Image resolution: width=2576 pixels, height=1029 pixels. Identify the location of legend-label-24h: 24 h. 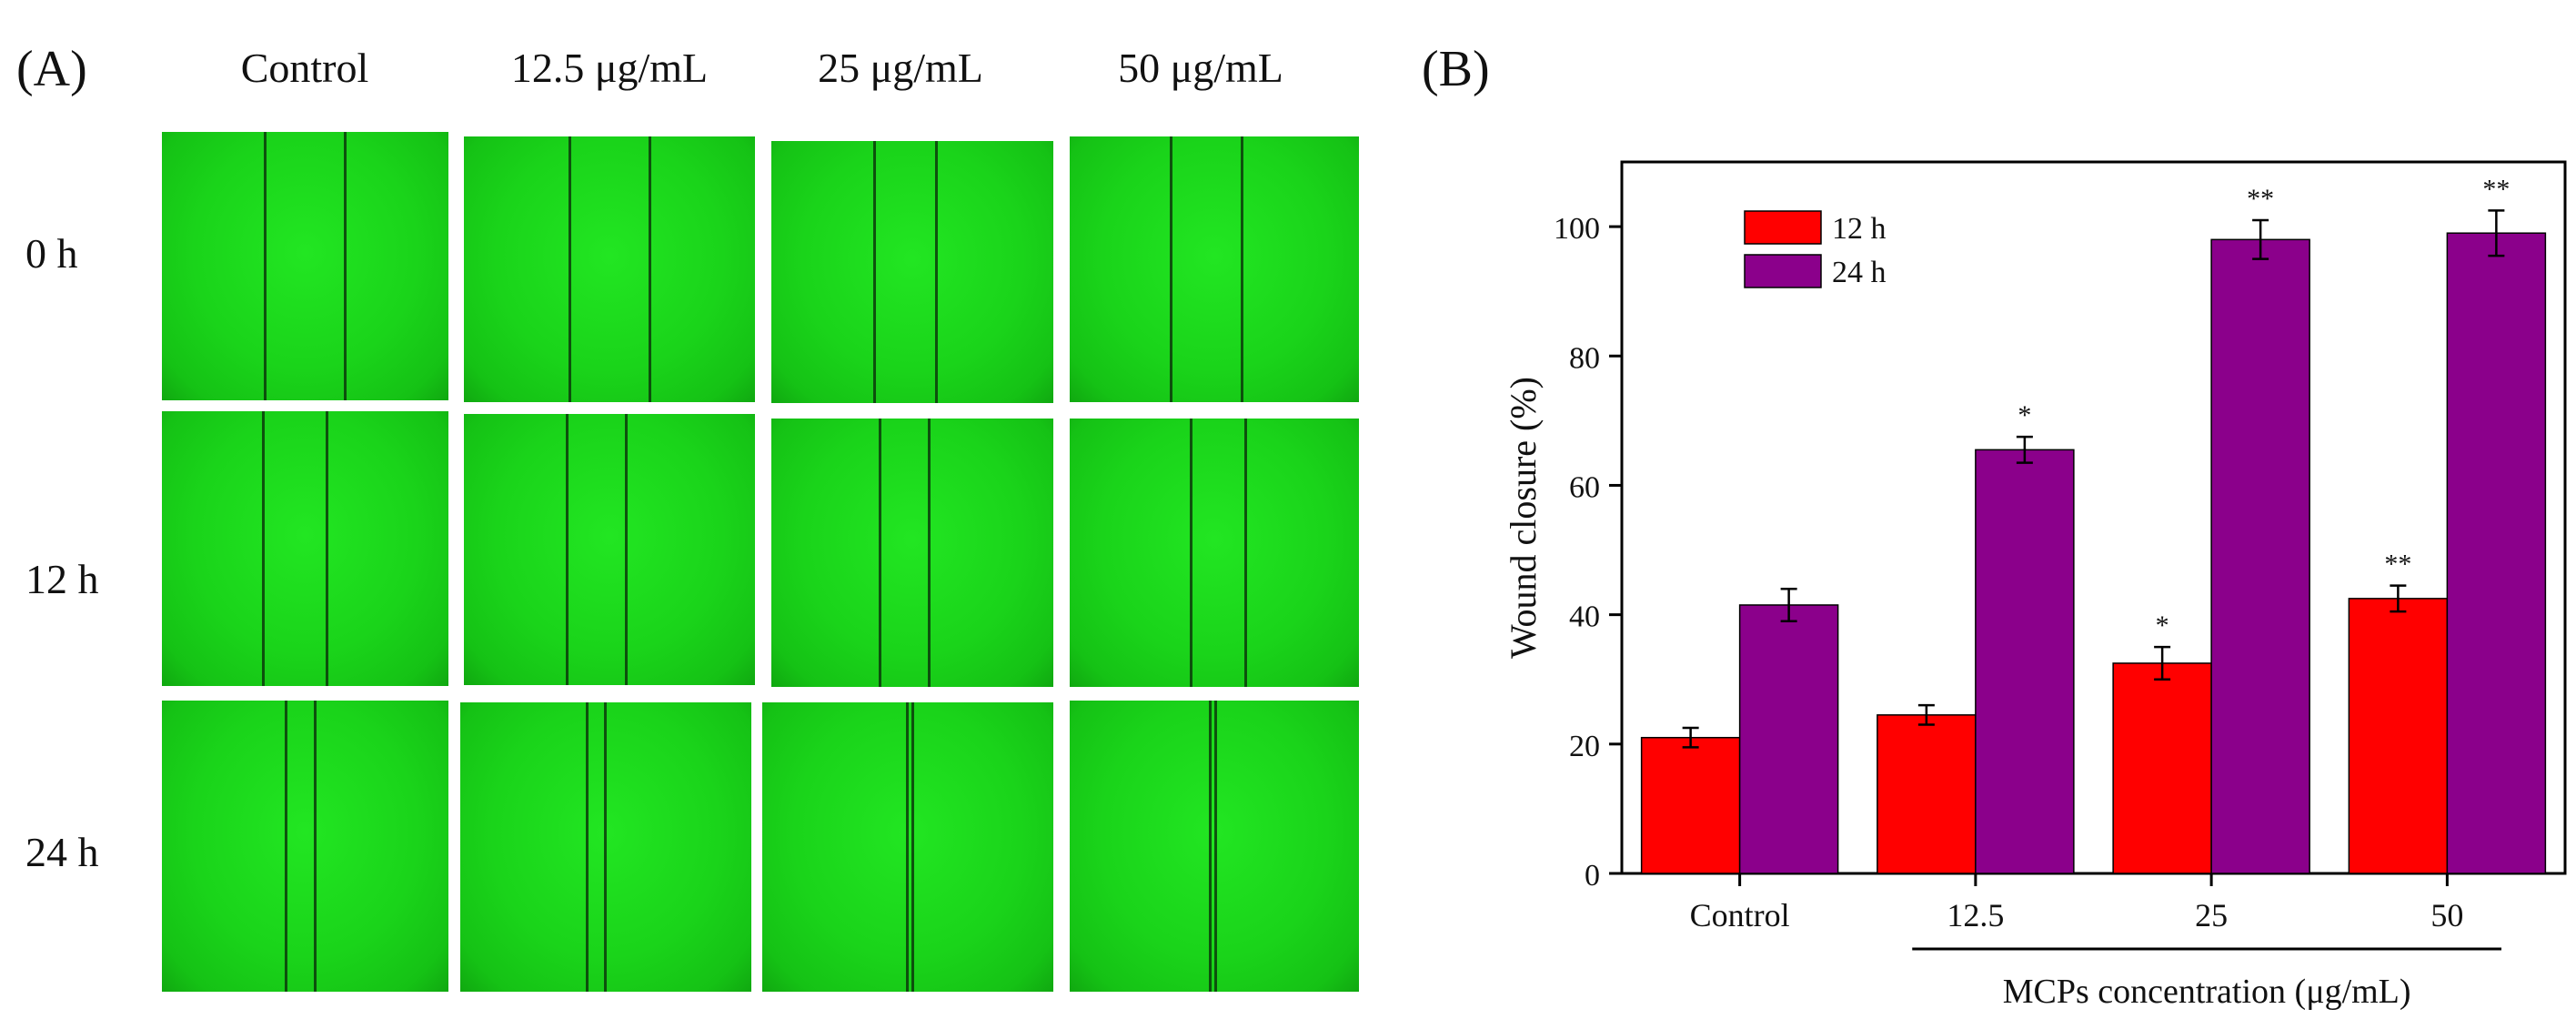
(1859, 273).